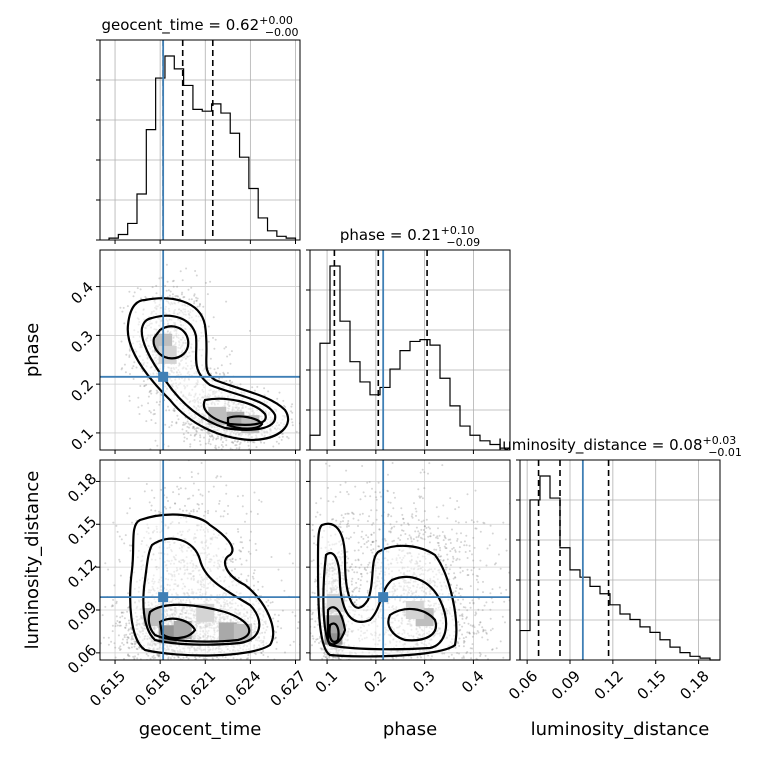 The image size is (760, 760). I want to click on panel-frame, so click(200, 140).